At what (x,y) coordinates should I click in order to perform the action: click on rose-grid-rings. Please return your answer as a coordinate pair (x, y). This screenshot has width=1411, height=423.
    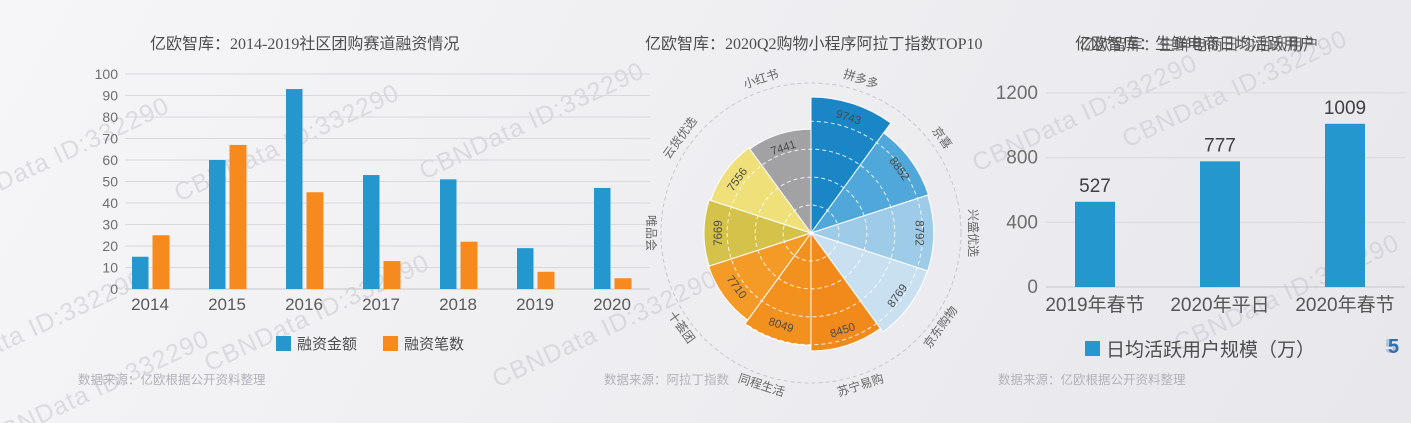
    Looking at the image, I should click on (813, 233).